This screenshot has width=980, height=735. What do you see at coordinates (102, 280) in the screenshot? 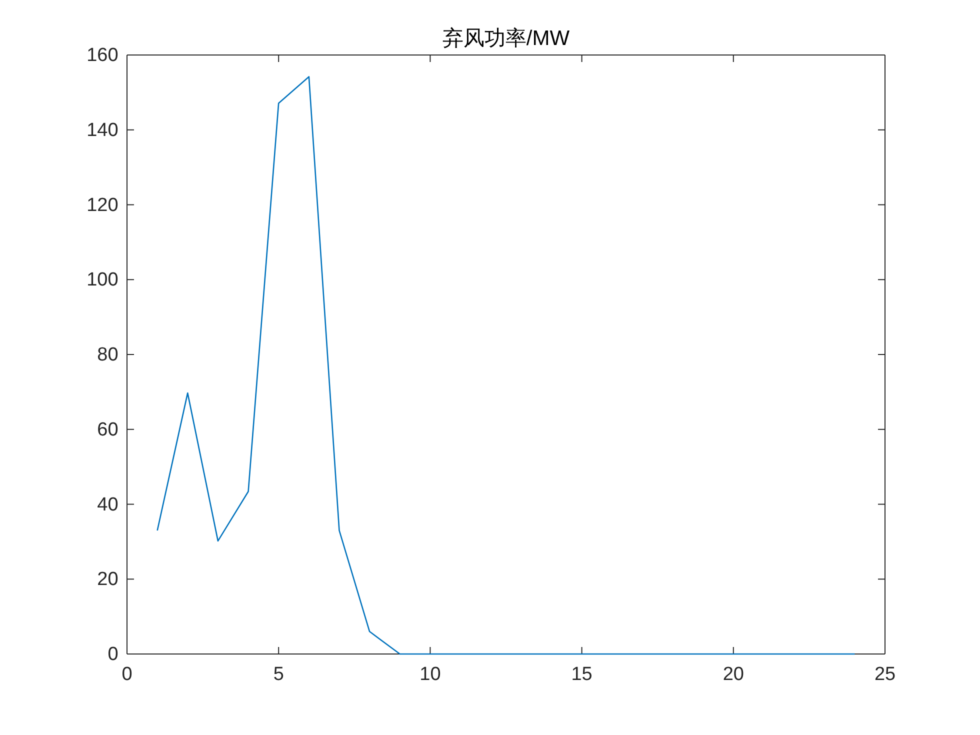
I see `y-tick-label: 100` at bounding box center [102, 280].